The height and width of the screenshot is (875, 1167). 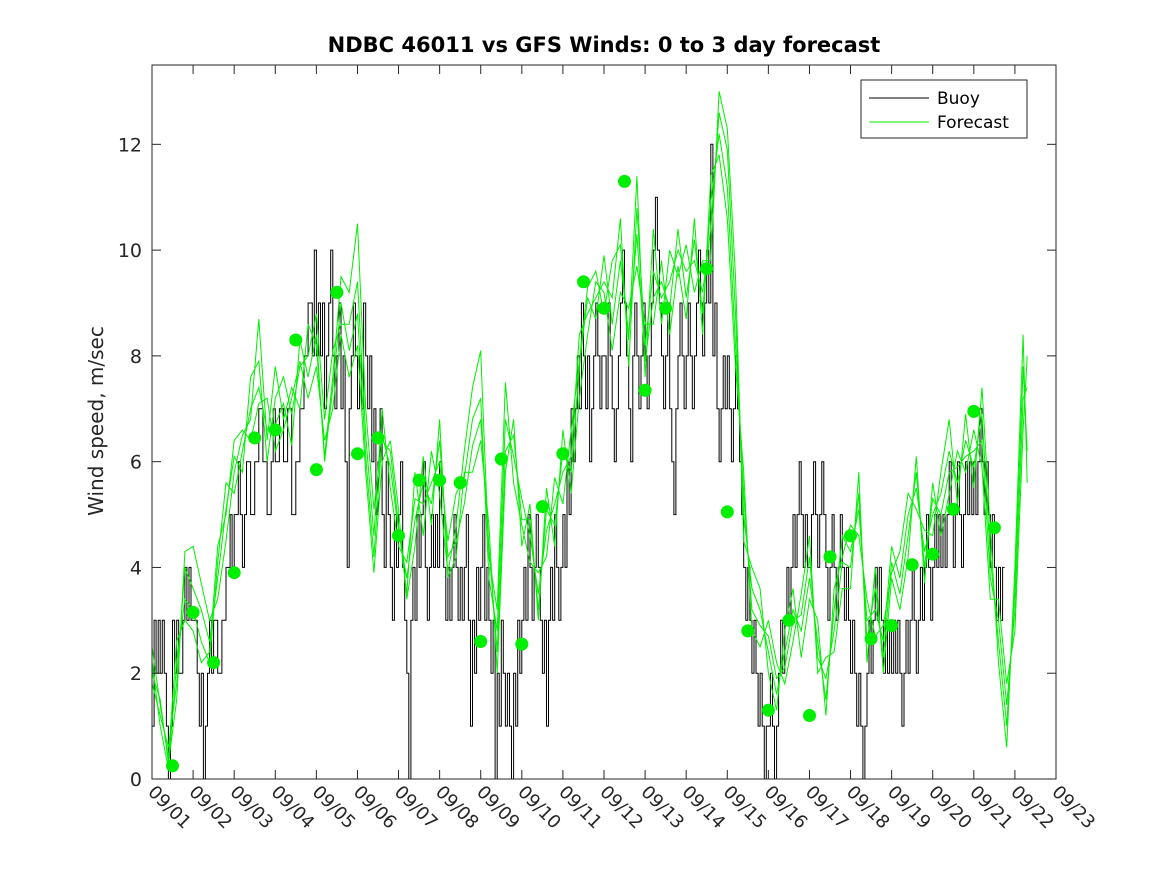 I want to click on legend-box, so click(x=944, y=109).